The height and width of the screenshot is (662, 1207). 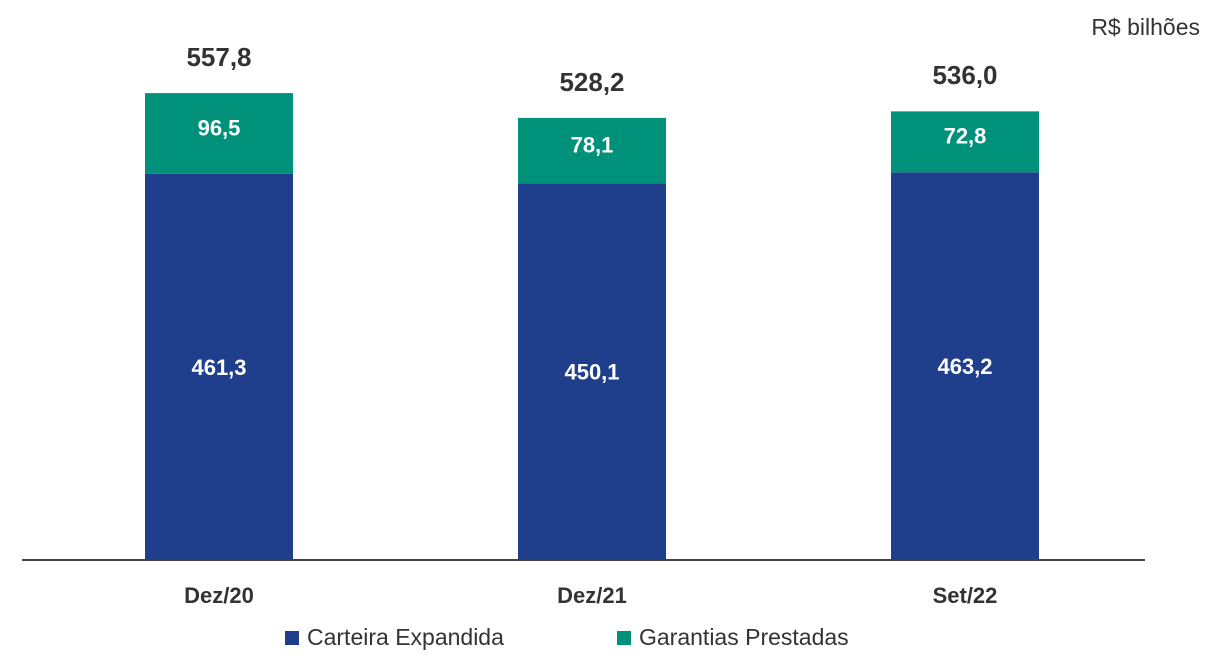 I want to click on total-label: 536,0, so click(x=964, y=75).